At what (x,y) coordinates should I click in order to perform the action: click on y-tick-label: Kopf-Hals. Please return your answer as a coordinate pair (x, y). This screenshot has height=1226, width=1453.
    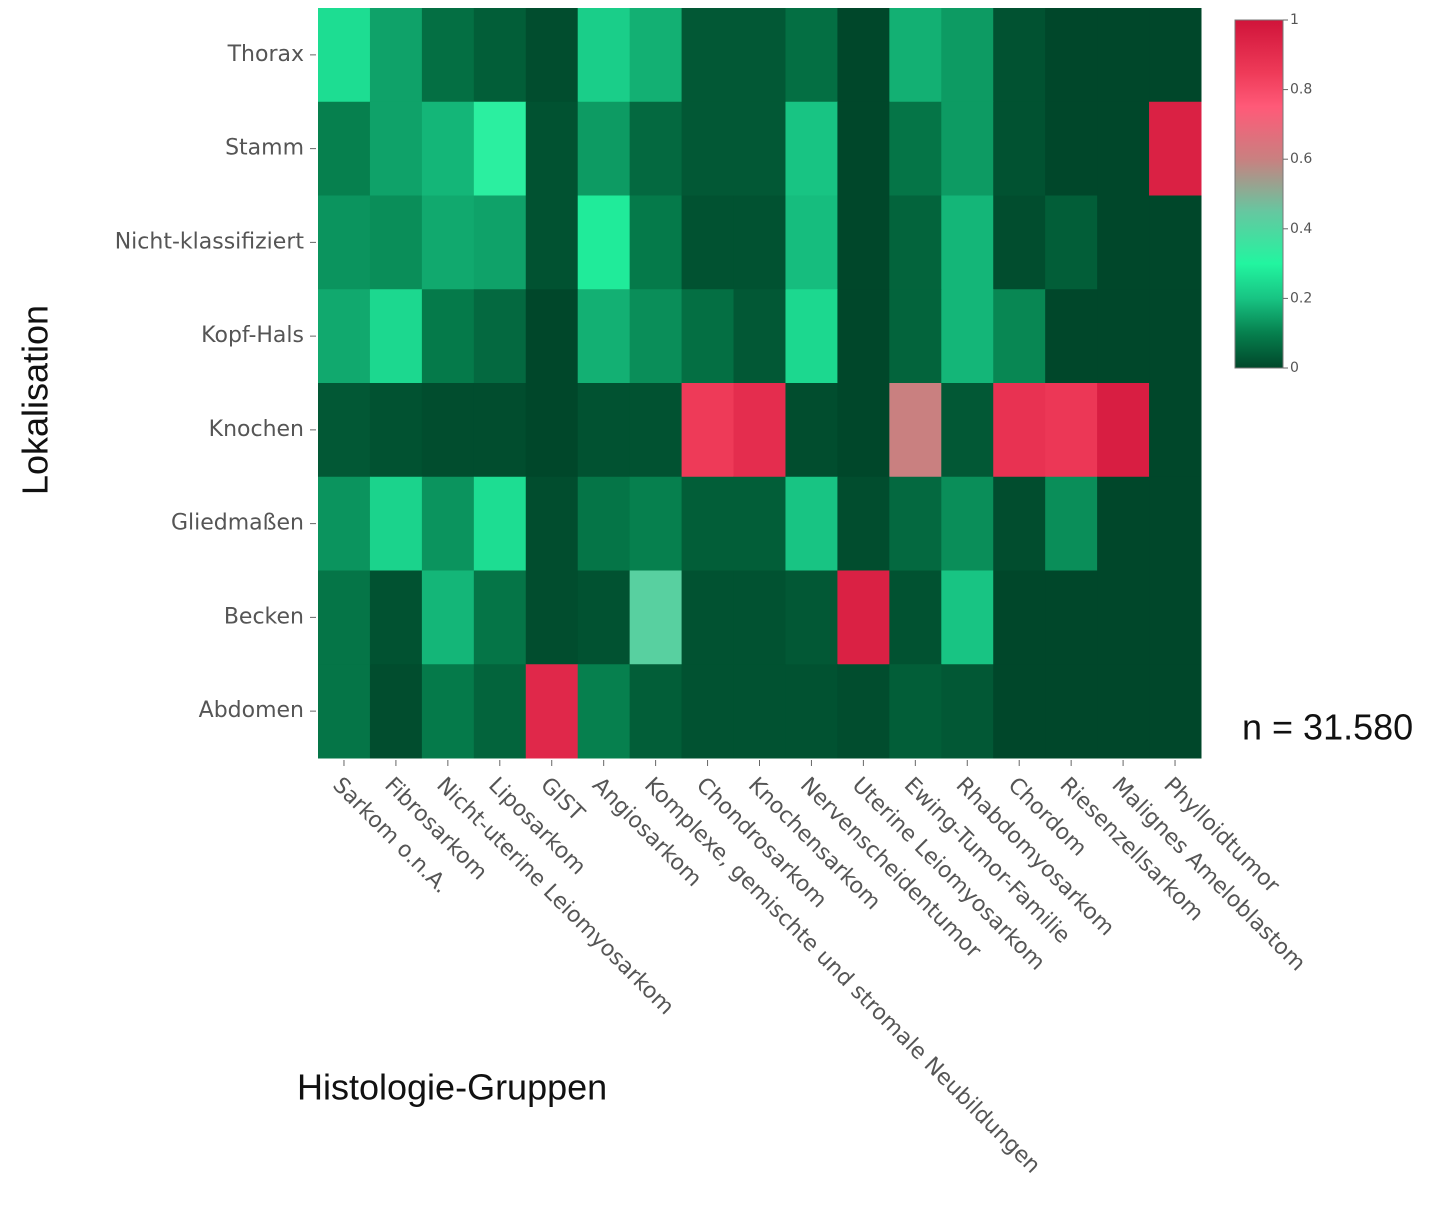
    Looking at the image, I should click on (252, 335).